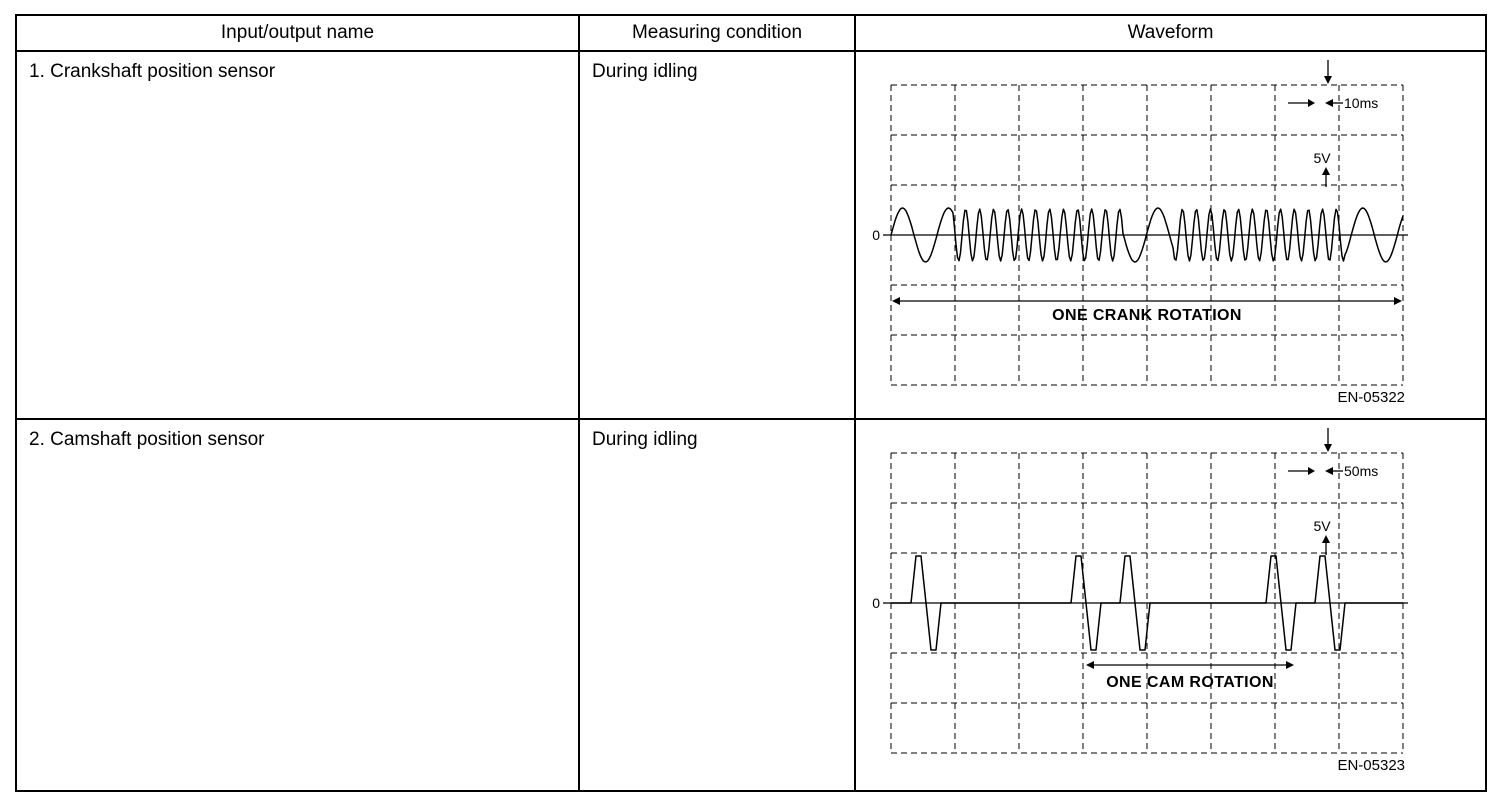 Image resolution: width=1504 pixels, height=808 pixels. Describe the element at coordinates (1361, 103) in the screenshot. I see `time-div-label: 10ms` at that location.